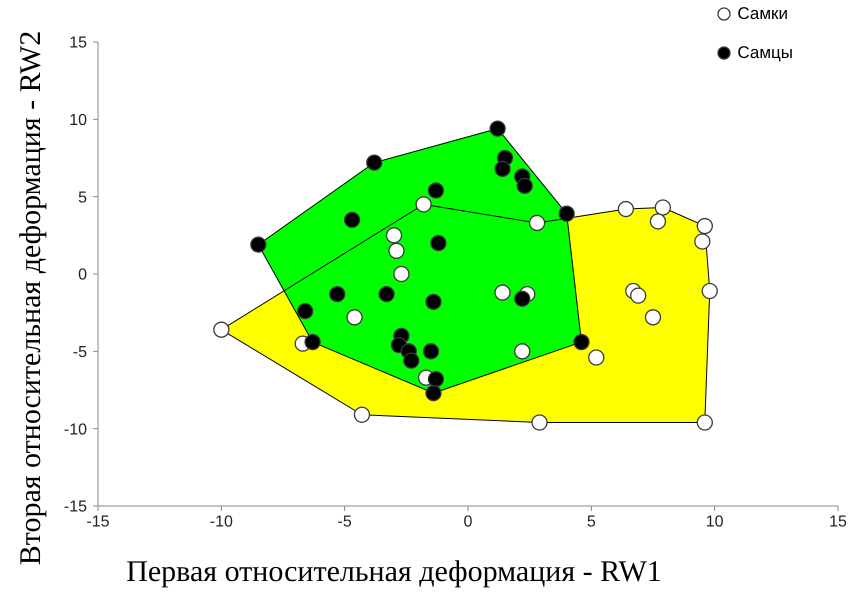 This screenshot has width=853, height=592. Describe the element at coordinates (762, 14) in the screenshot. I see `legend-label: Самки` at that location.